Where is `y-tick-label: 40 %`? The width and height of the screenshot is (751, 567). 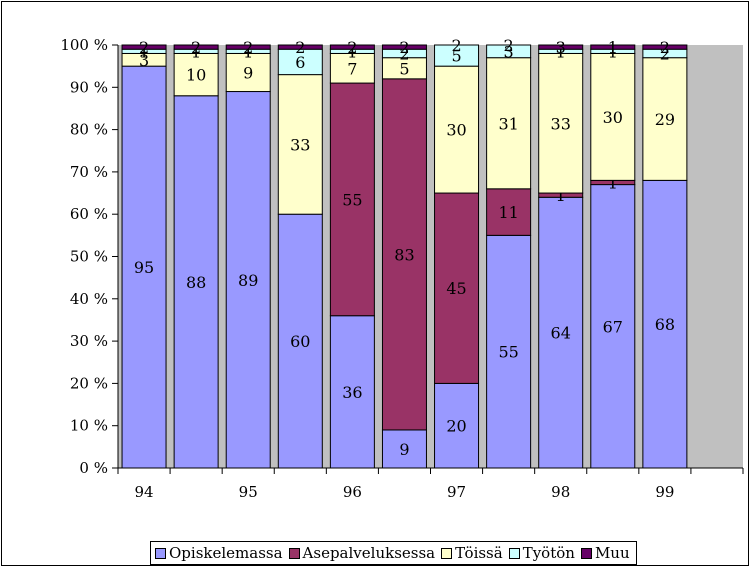
y-tick-label: 40 % is located at coordinates (89, 299).